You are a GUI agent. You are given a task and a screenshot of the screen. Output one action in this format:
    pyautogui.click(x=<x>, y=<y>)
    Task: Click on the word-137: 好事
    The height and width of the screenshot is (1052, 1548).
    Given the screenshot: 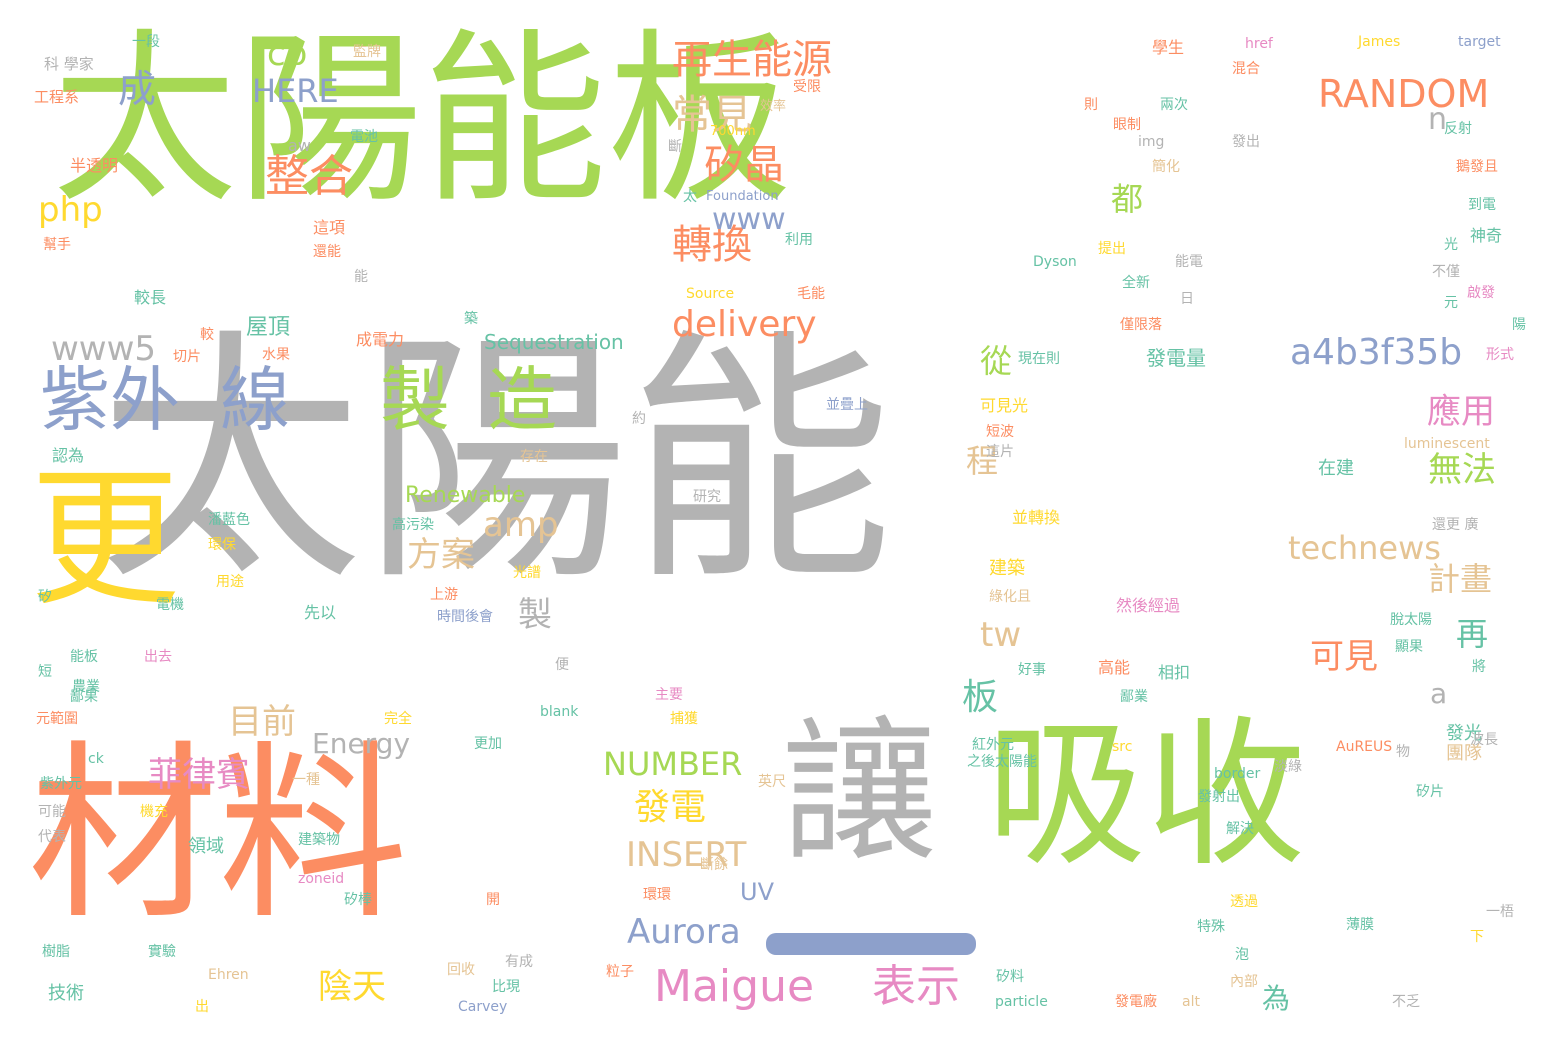 What is the action you would take?
    pyautogui.click(x=1032, y=670)
    